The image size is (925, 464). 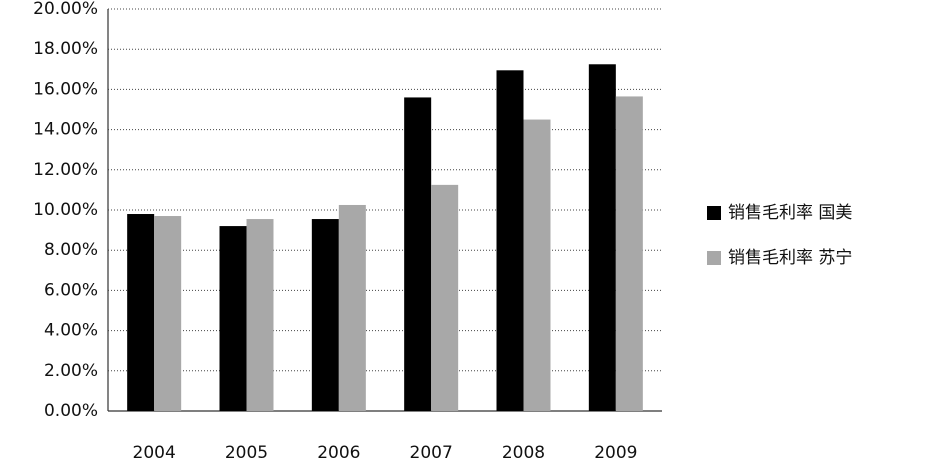 What do you see at coordinates (65, 9) in the screenshot?
I see `y-tick-label: 20.00%` at bounding box center [65, 9].